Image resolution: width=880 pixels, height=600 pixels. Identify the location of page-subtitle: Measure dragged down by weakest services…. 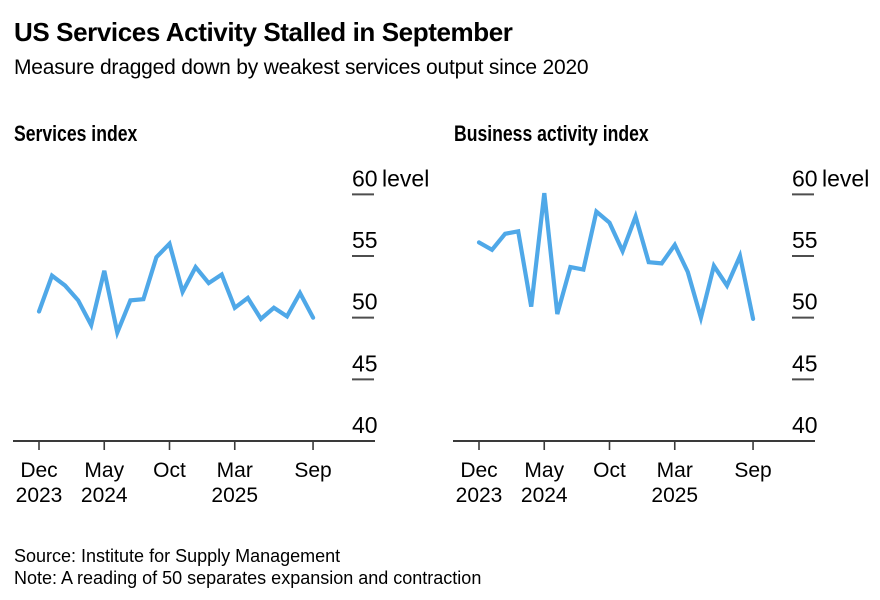
(301, 67).